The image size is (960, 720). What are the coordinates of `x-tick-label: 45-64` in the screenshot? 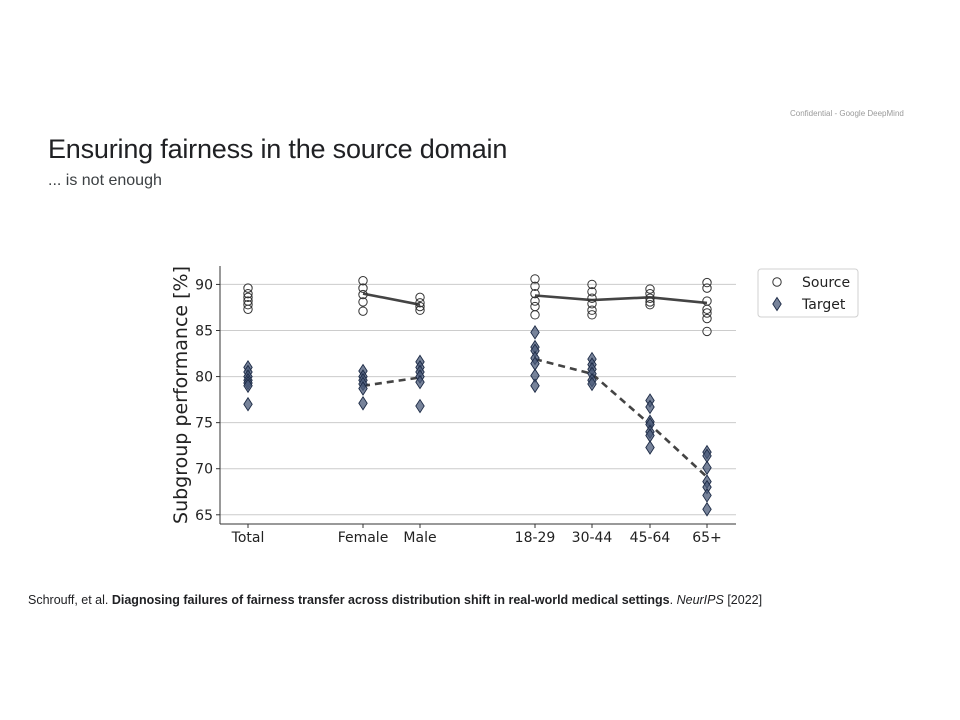 It's located at (650, 538).